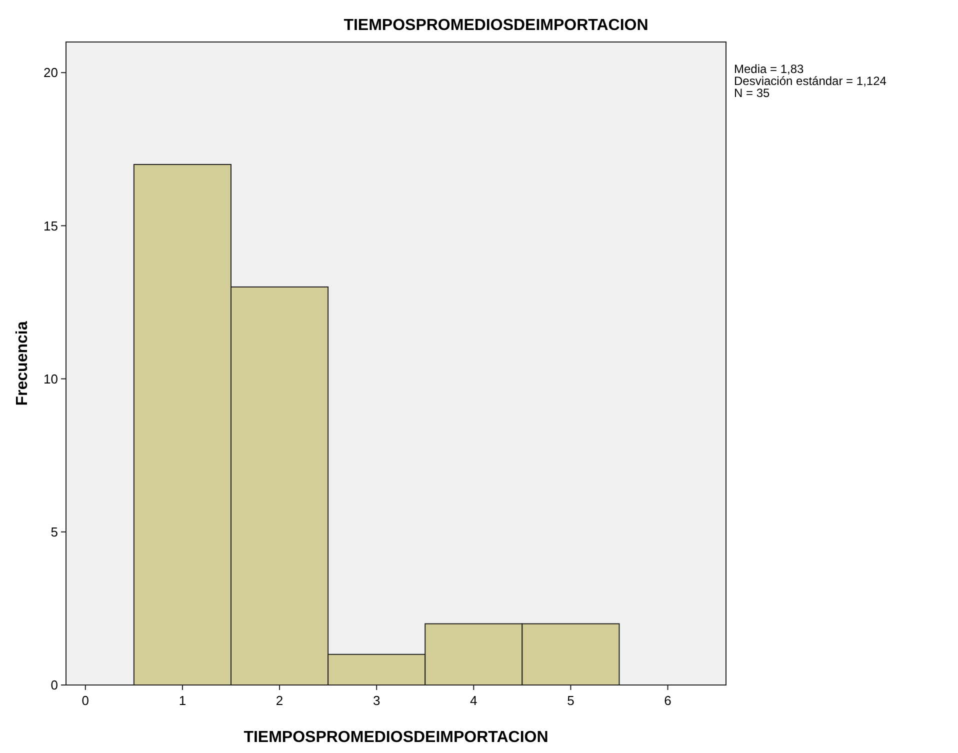 The height and width of the screenshot is (753, 958). What do you see at coordinates (182, 700) in the screenshot?
I see `x-tick-label: 1` at bounding box center [182, 700].